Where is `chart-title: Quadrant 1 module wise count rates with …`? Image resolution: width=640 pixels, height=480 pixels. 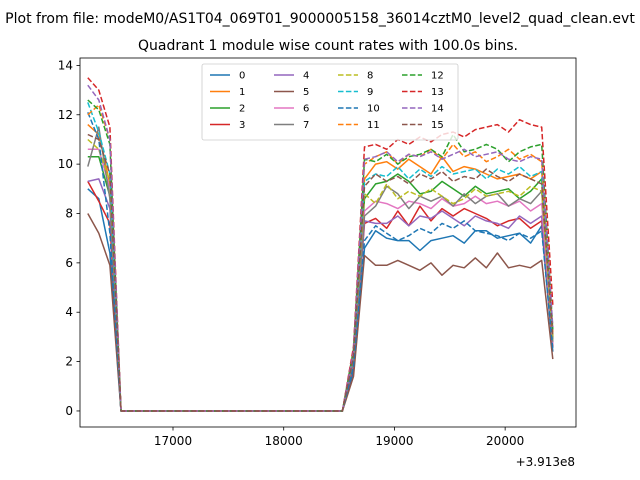
chart-title: Quadrant 1 module wise count rates with … is located at coordinates (328, 46).